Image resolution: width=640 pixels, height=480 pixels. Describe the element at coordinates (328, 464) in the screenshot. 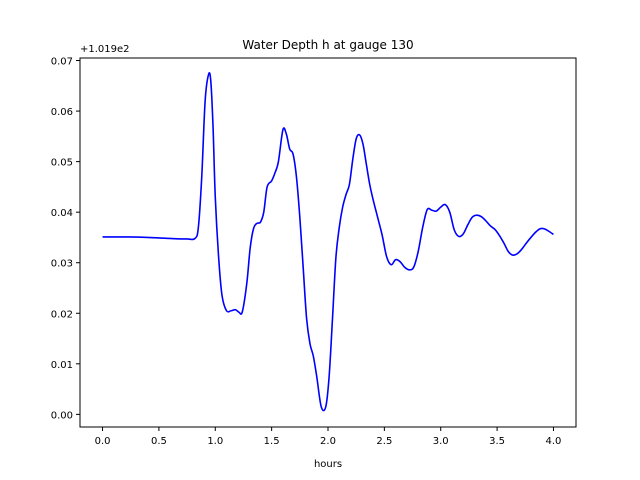

I see `x-axis-label: hours` at that location.